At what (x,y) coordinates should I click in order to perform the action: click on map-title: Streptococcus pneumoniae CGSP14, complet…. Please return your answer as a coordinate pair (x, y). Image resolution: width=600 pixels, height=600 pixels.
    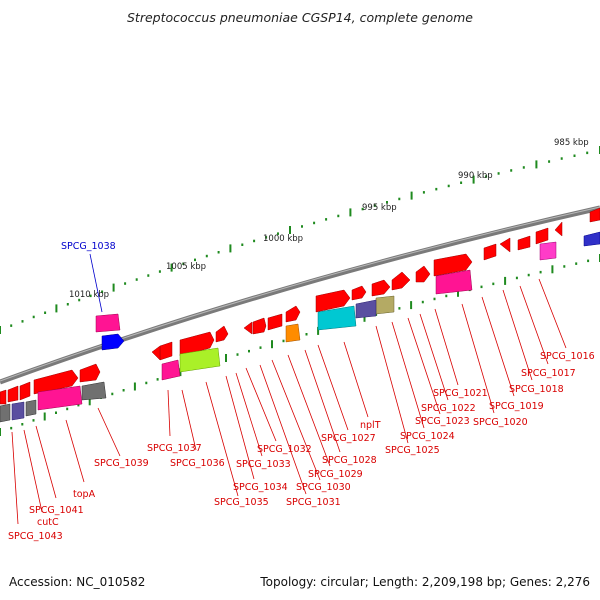
    Looking at the image, I should click on (300, 17).